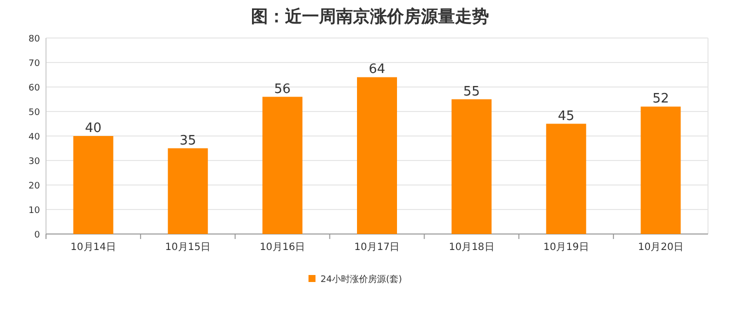  What do you see at coordinates (34, 137) in the screenshot?
I see `y-tick-label: 40` at bounding box center [34, 137].